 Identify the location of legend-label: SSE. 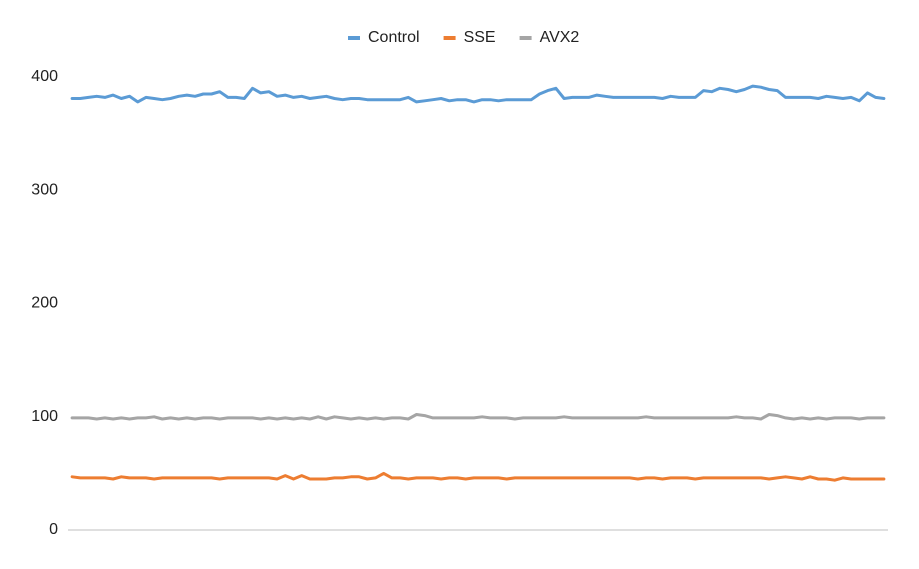
(480, 37).